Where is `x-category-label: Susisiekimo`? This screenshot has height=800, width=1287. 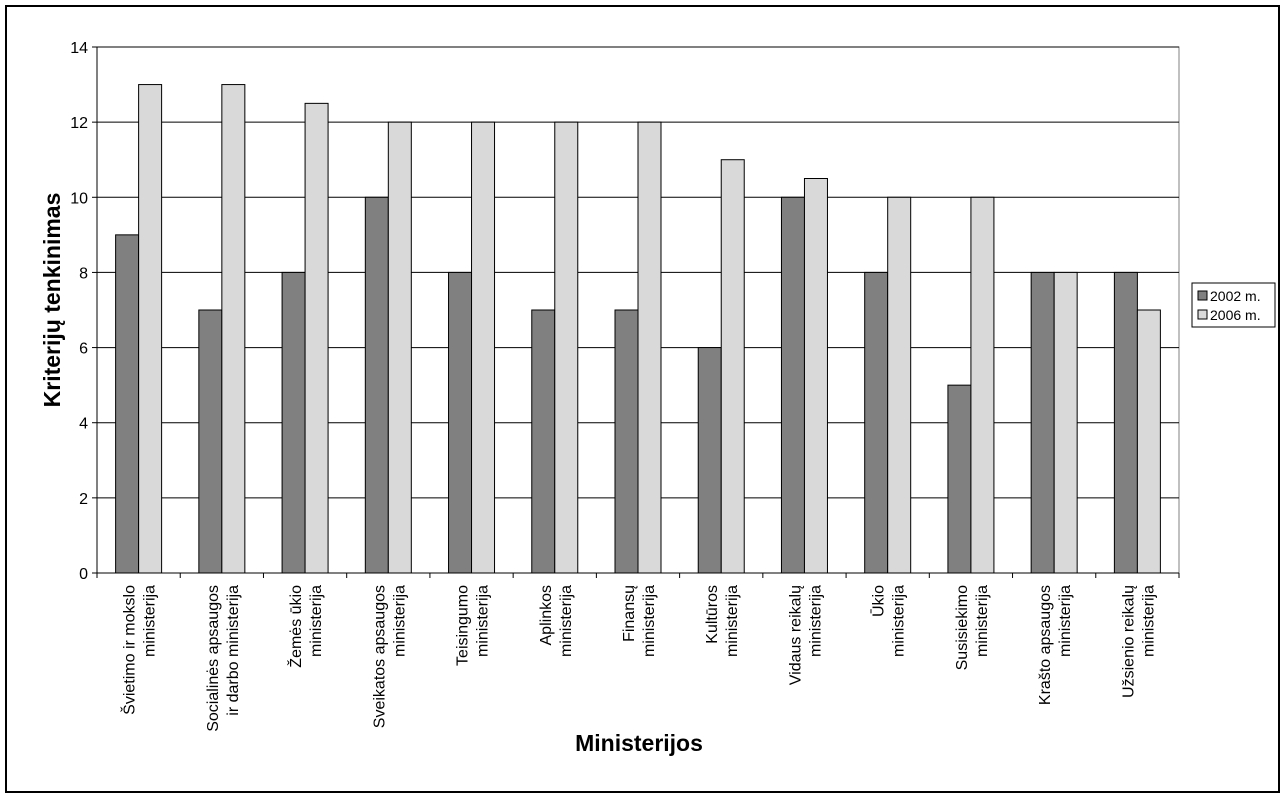 x-category-label: Susisiekimo is located at coordinates (962, 627).